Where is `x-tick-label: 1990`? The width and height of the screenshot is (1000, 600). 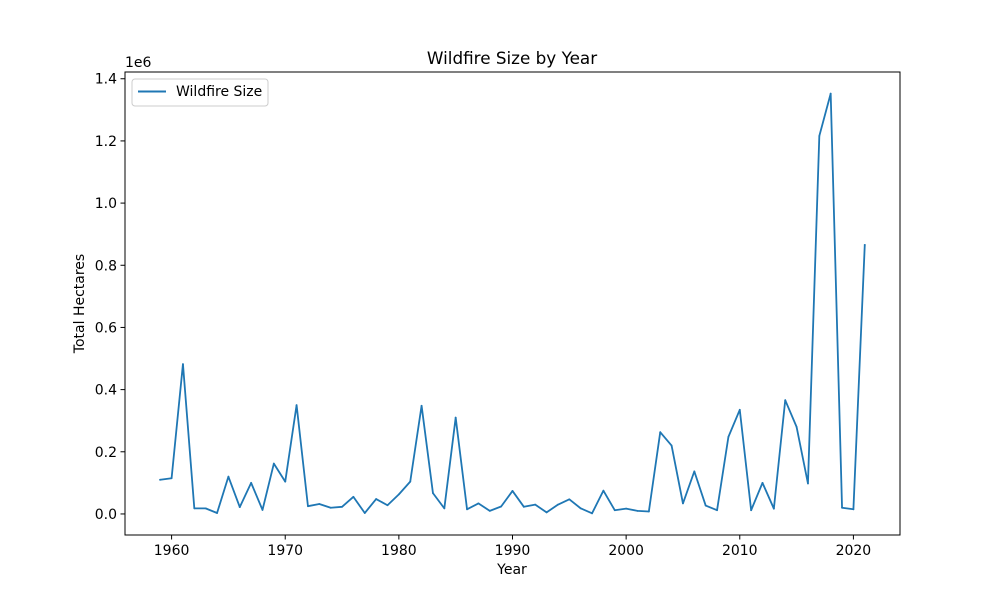
x-tick-label: 1990 is located at coordinates (513, 551).